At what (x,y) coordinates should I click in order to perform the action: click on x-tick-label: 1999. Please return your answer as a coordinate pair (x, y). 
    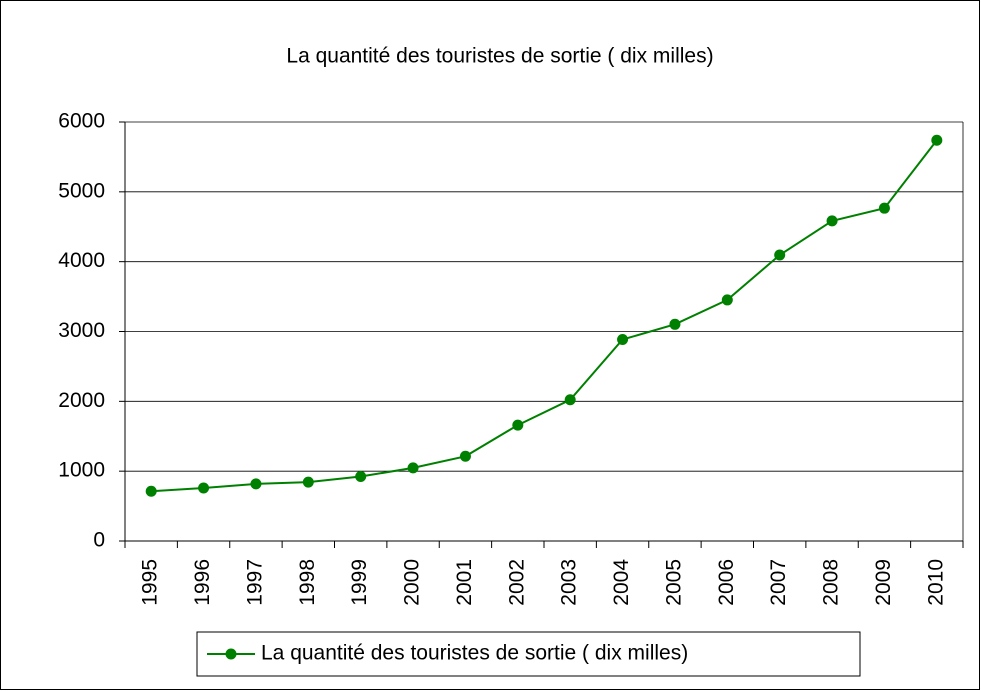
    Looking at the image, I should click on (359, 582).